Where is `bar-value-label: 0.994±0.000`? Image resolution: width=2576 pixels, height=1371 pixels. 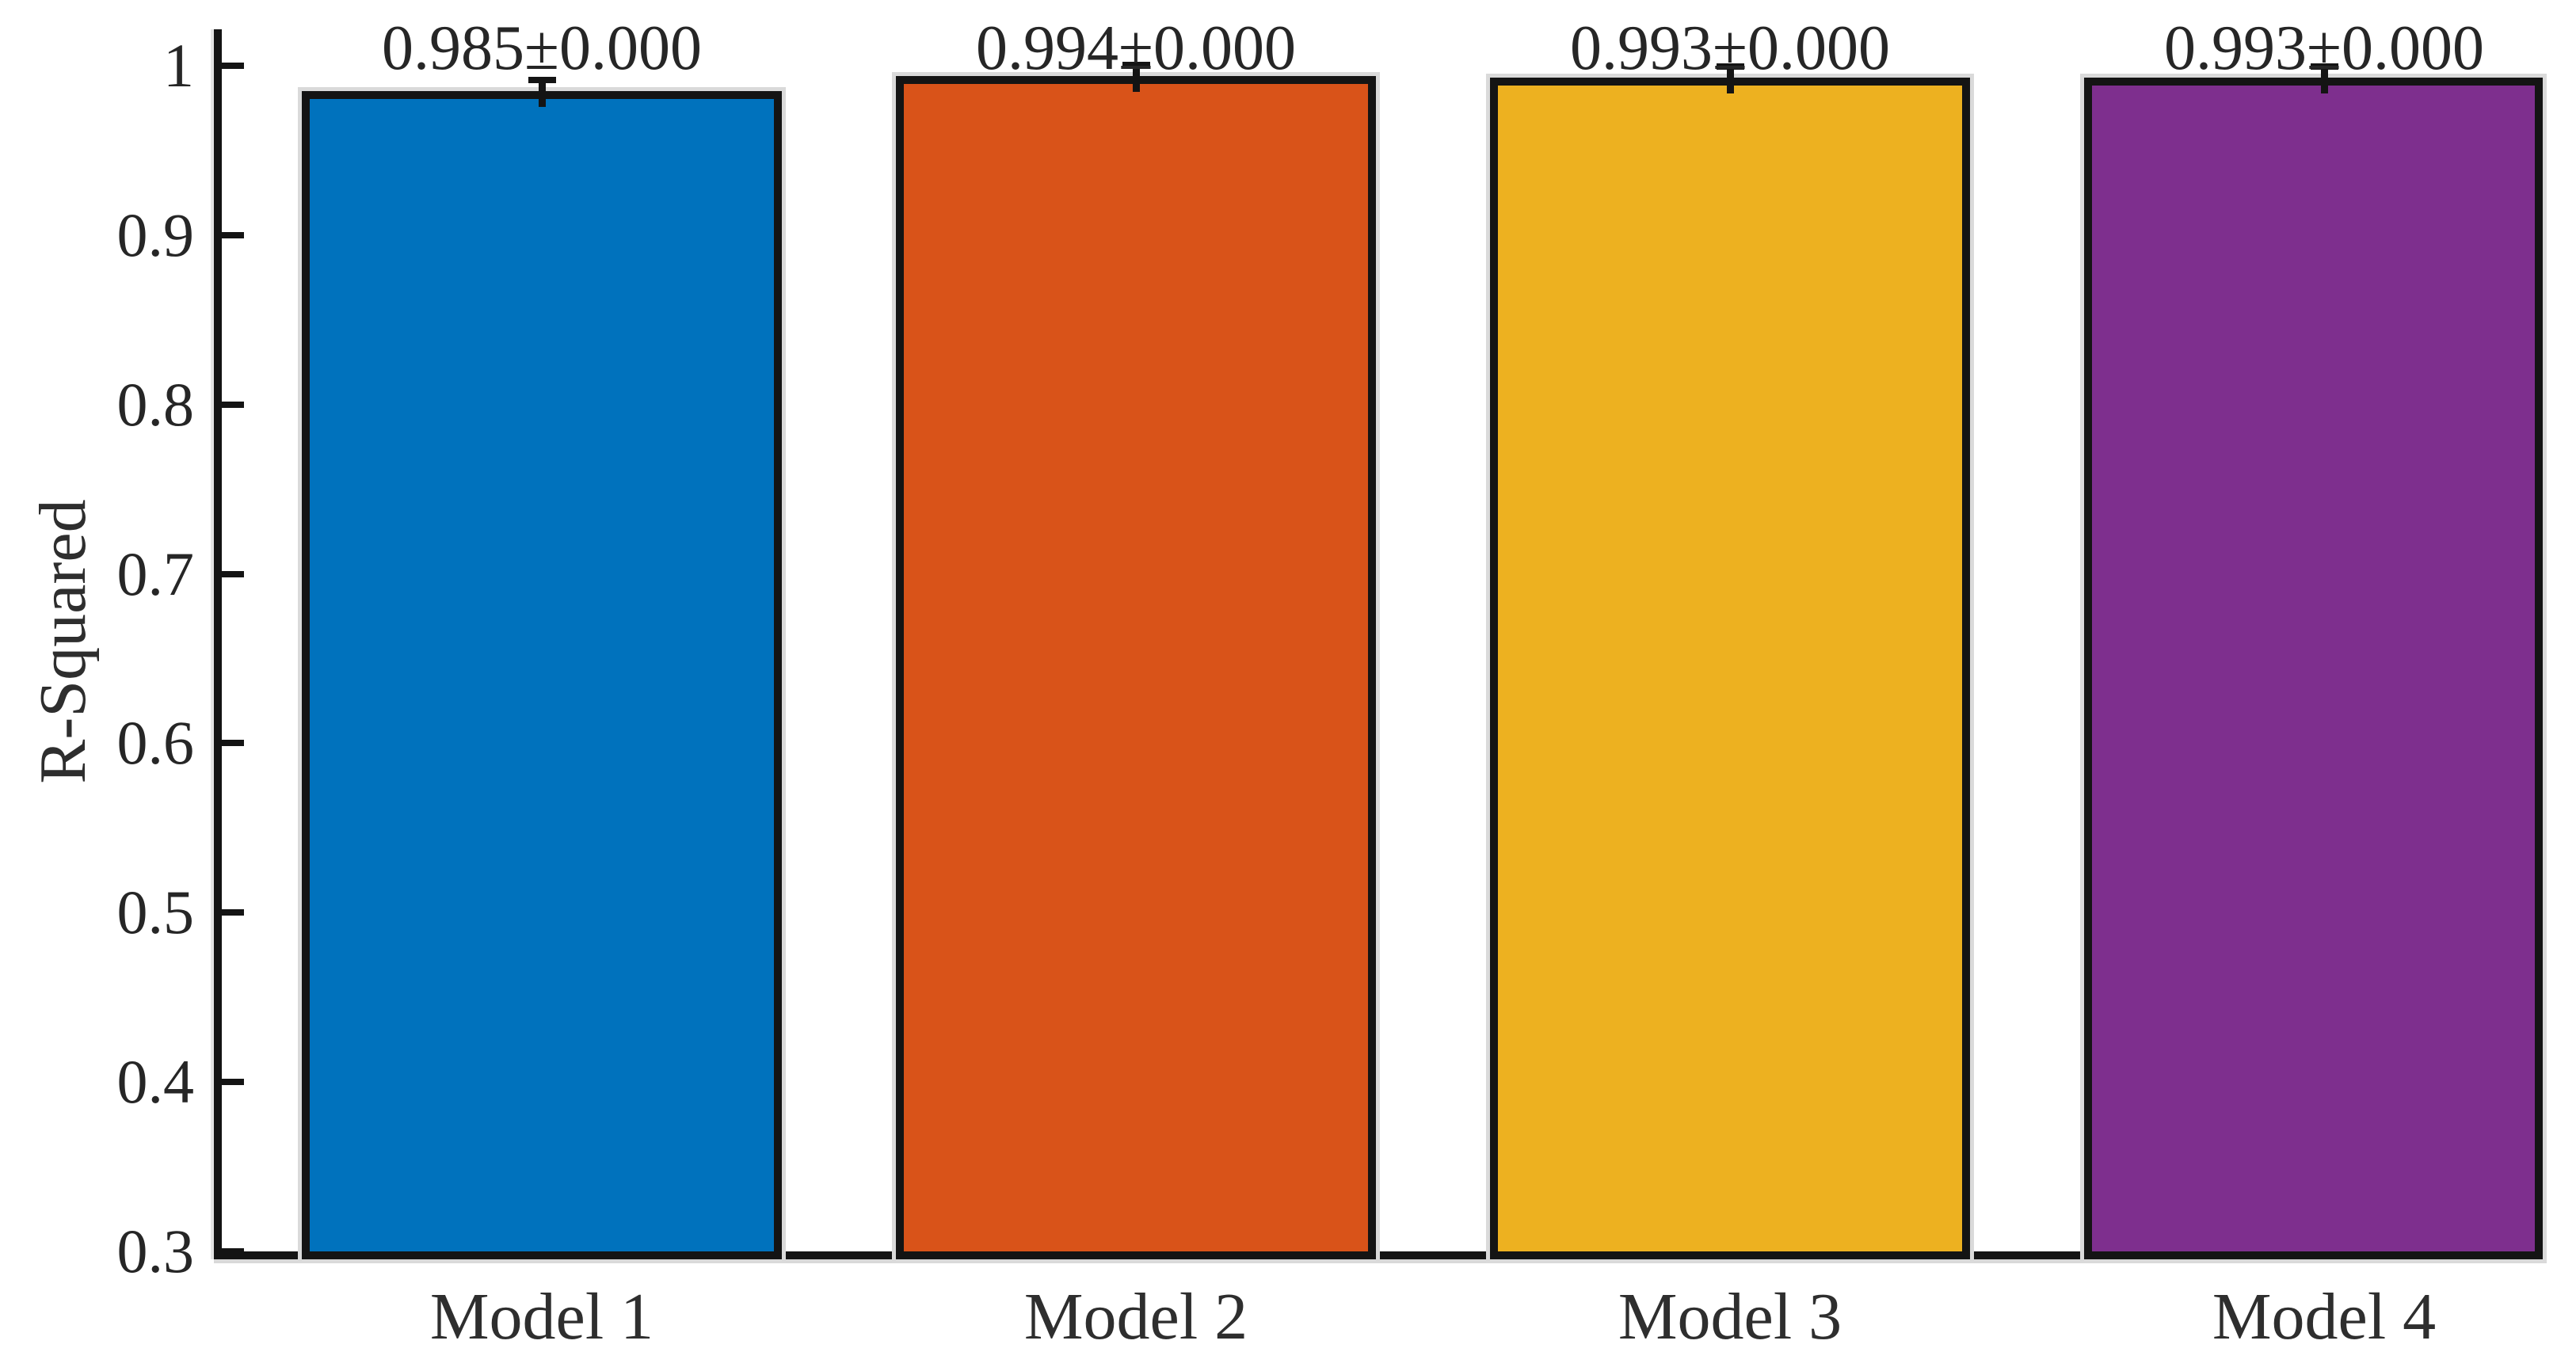
bar-value-label: 0.994±0.000 is located at coordinates (1136, 48).